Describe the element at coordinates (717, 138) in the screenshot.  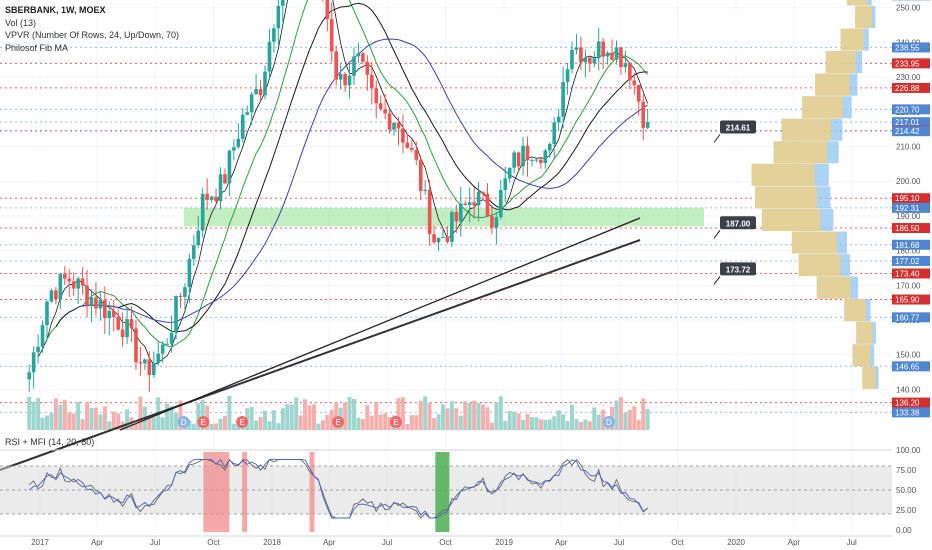
I see `projection-pointer` at that location.